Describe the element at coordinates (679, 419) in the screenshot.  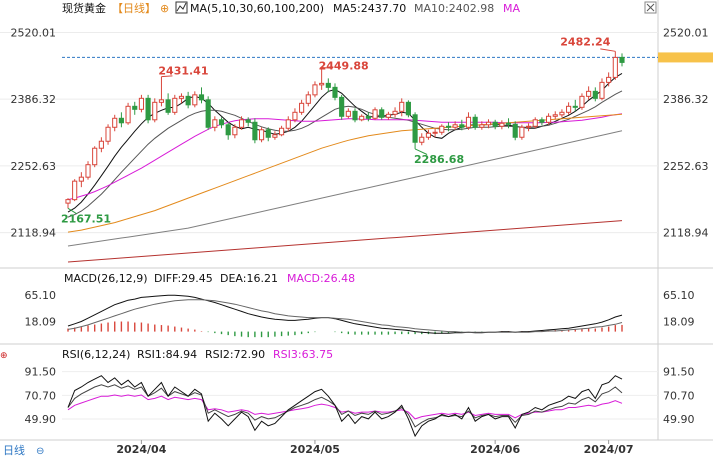
I see `rsi-tick-label: 49.90` at that location.